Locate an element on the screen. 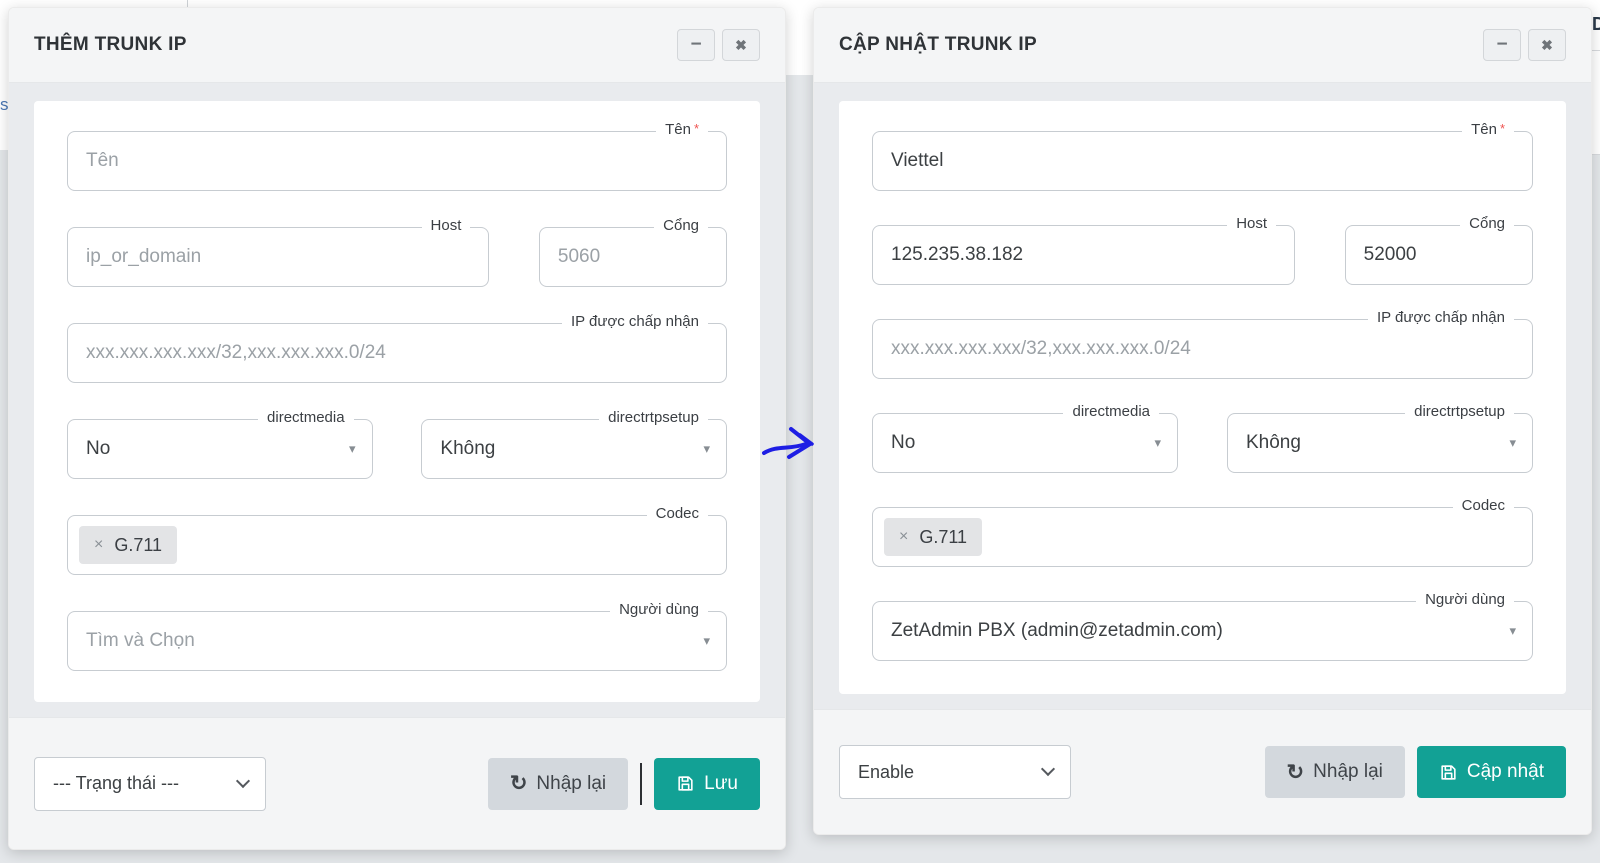 The height and width of the screenshot is (863, 1600). dialog-header: CẬP NHẬT TRUNK IP − ✖ is located at coordinates (1202, 45).